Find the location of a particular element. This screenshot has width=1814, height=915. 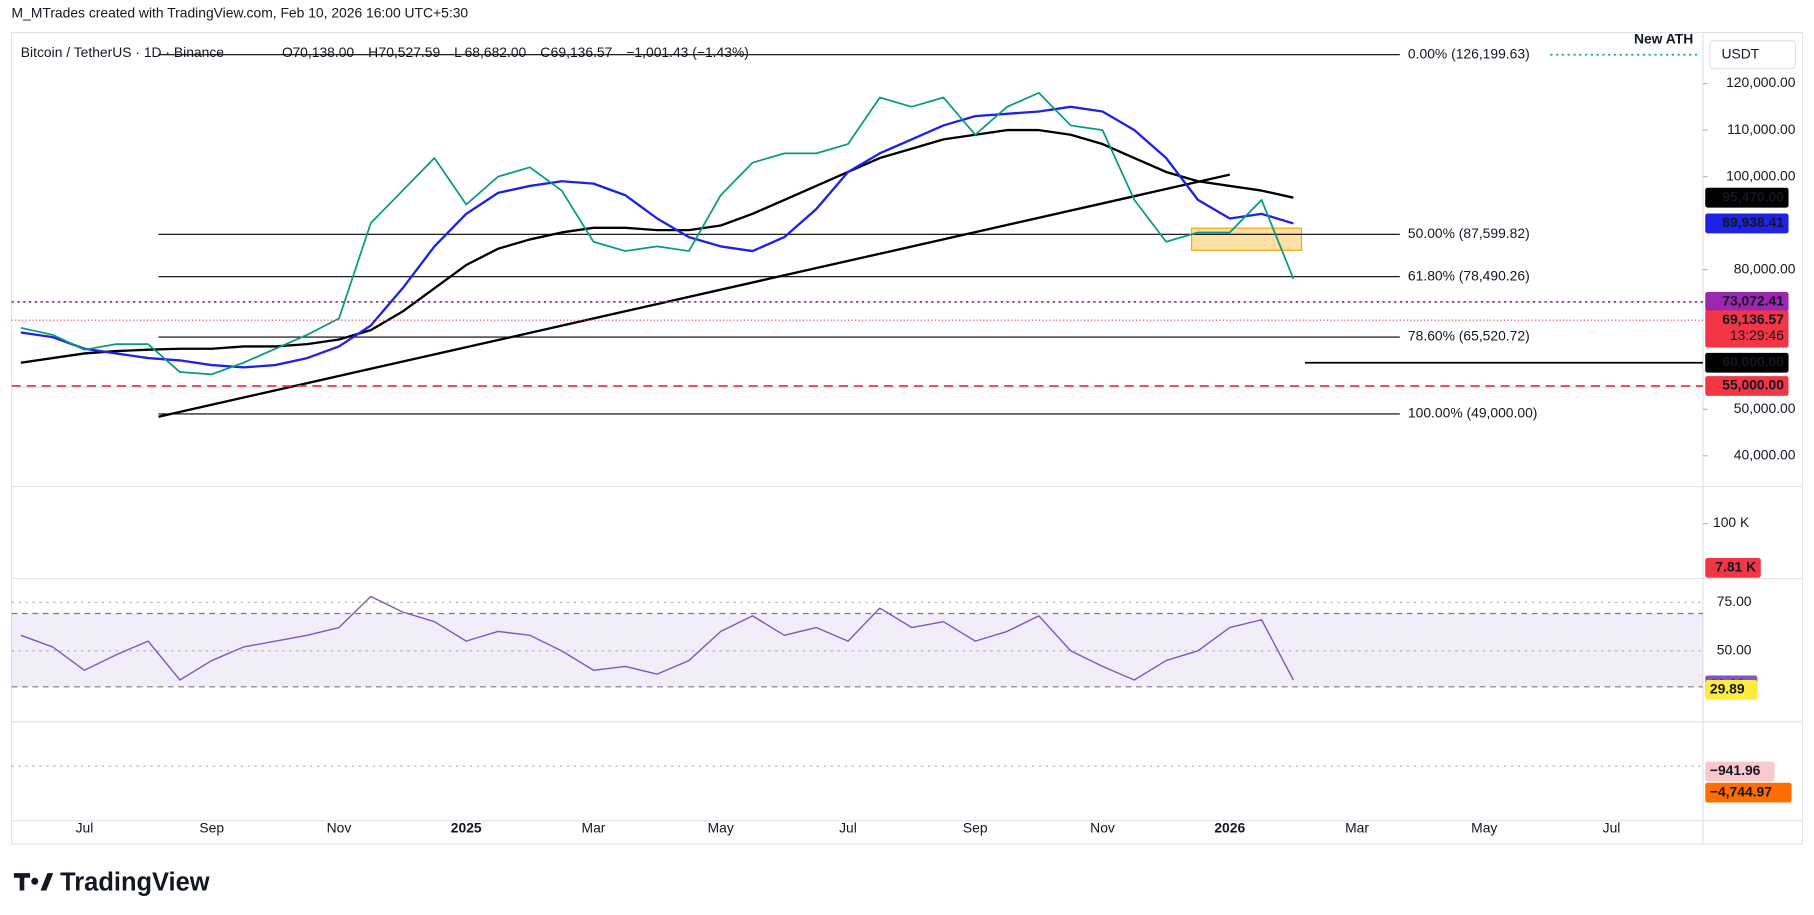

brand-logo: TradingView is located at coordinates (111, 882).